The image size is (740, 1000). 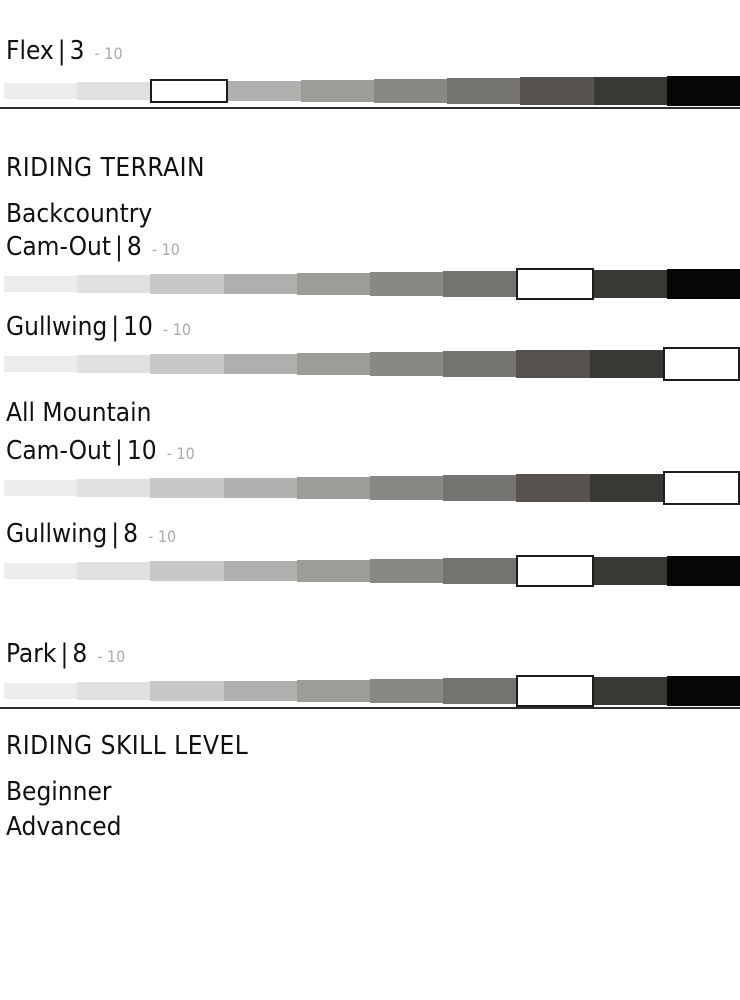 I want to click on riding-skill-level-title: RIDING SKILL LEVEL, so click(x=127, y=746).